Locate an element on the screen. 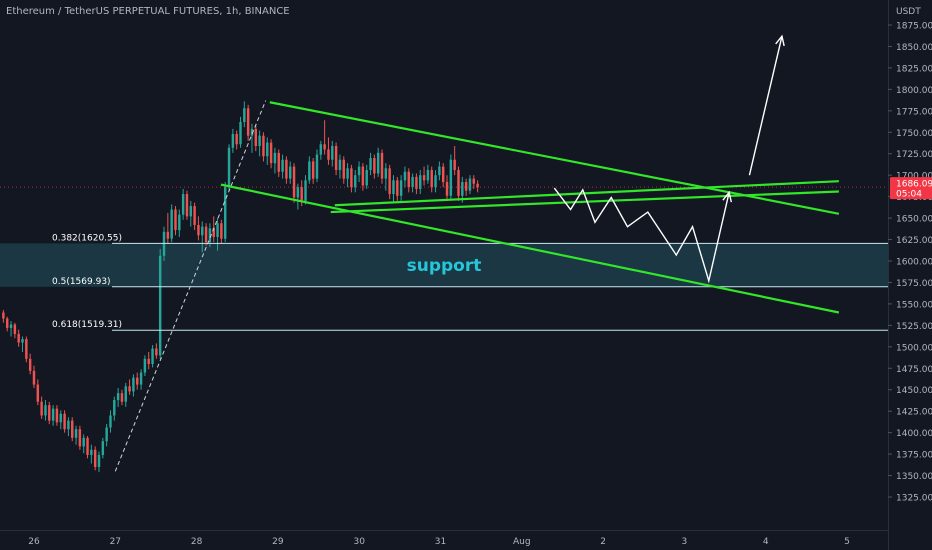 Image resolution: width=932 pixels, height=550 pixels. support-zone is located at coordinates (444, 265).